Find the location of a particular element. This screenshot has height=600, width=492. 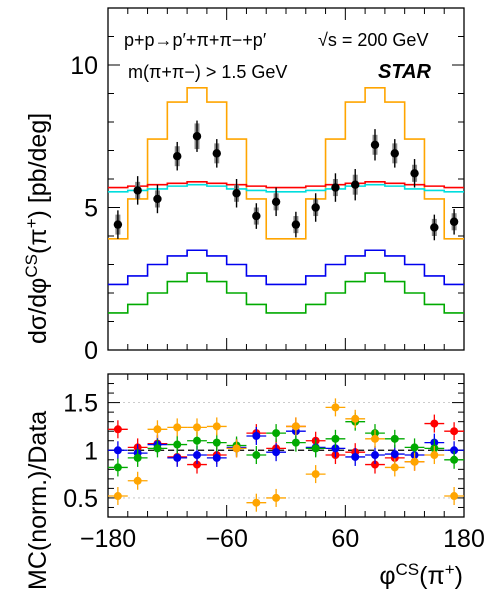

energy-label: √s = 200 GeV is located at coordinates (373, 40).